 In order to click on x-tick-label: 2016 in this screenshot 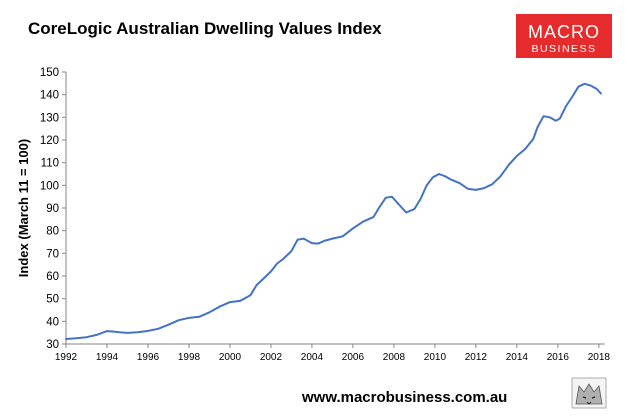, I will do `click(558, 357)`.